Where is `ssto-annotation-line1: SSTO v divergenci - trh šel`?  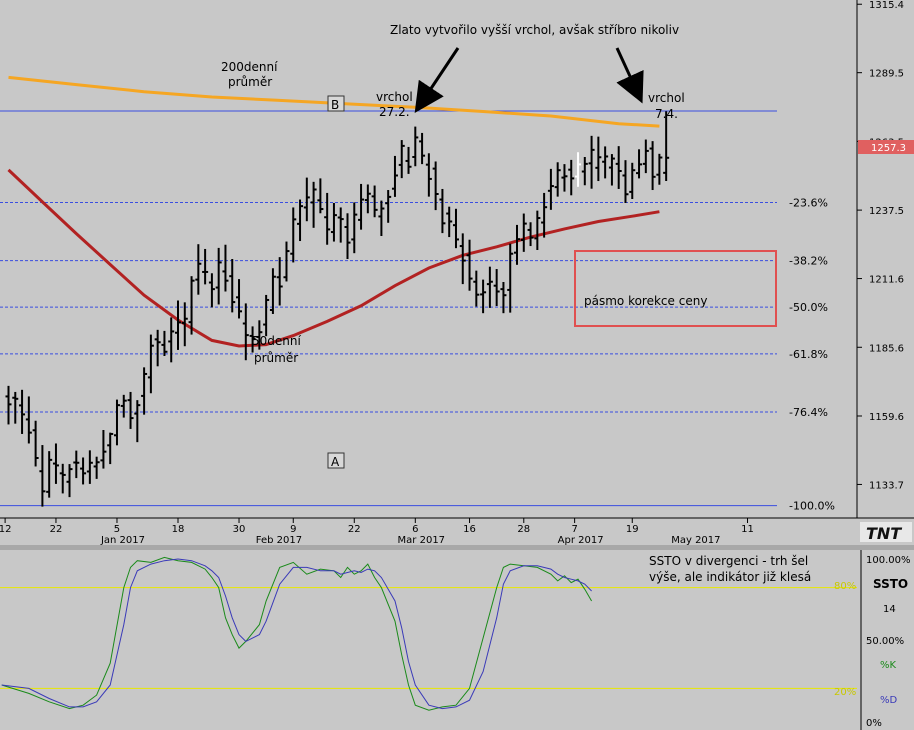 ssto-annotation-line1: SSTO v divergenci - trh šel is located at coordinates (728, 561).